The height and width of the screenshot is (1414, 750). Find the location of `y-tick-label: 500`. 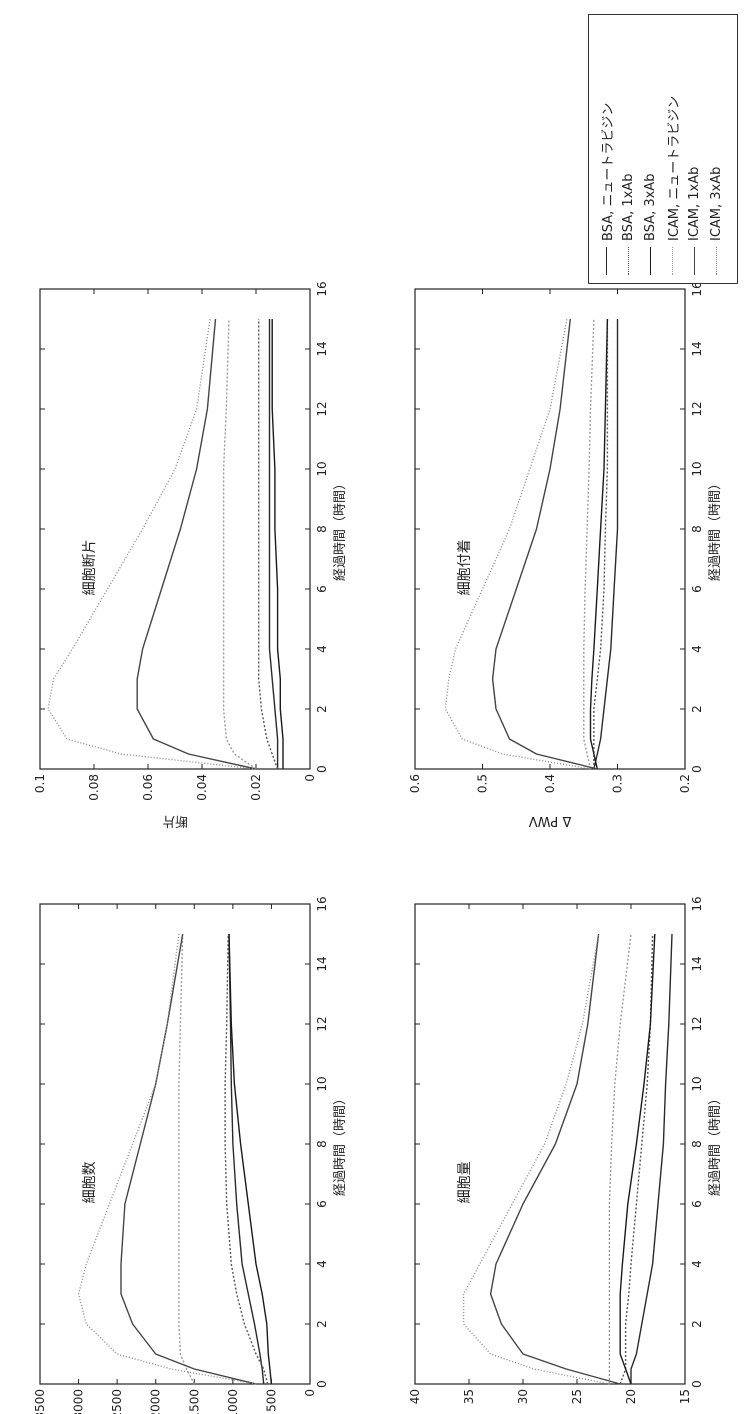

y-tick-label: 500 is located at coordinates (271, 1400).